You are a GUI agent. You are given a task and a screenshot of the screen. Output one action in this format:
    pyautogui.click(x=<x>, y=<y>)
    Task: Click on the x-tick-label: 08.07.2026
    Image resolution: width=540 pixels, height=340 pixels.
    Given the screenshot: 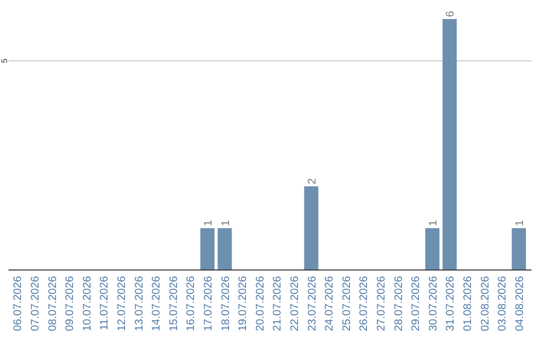 What is the action you would take?
    pyautogui.click(x=52, y=304)
    